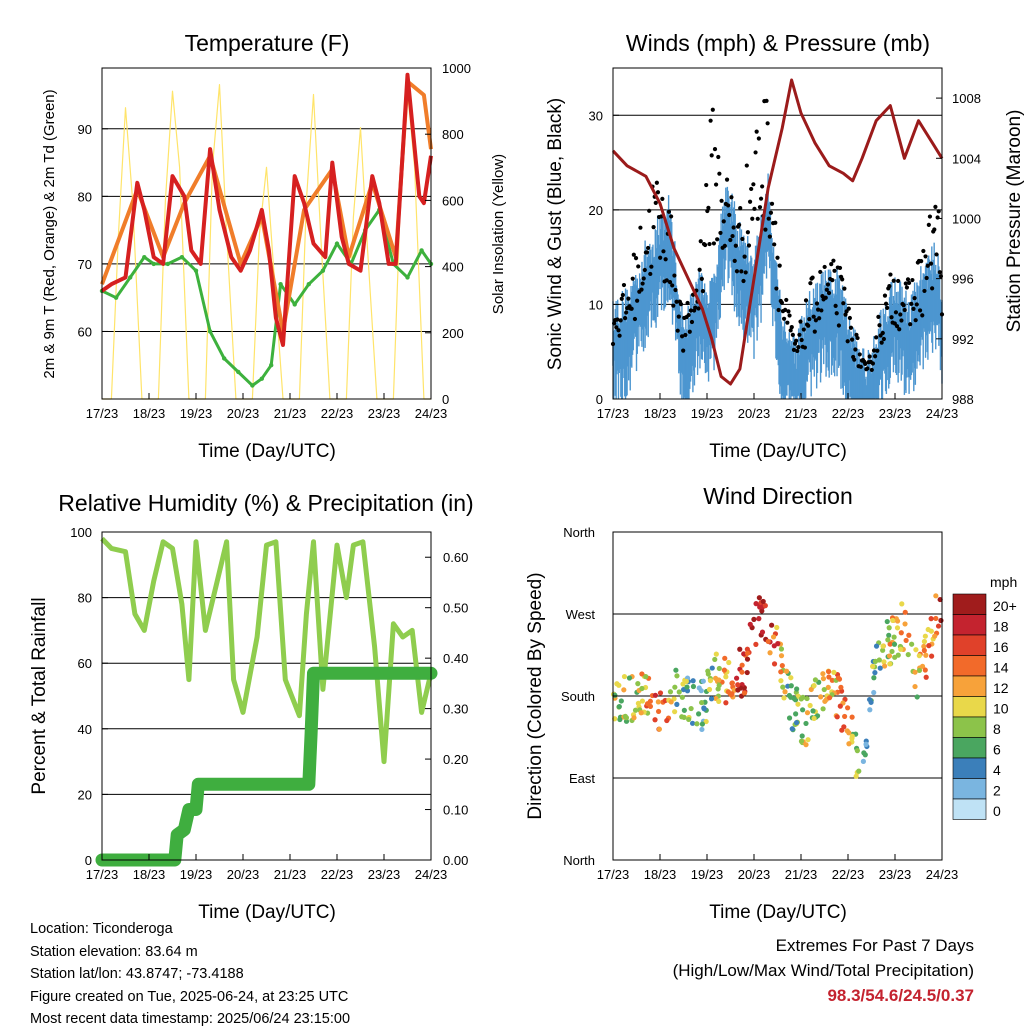  Describe the element at coordinates (966, 98) in the screenshot. I see `y-right-tick-label: 1008` at that location.